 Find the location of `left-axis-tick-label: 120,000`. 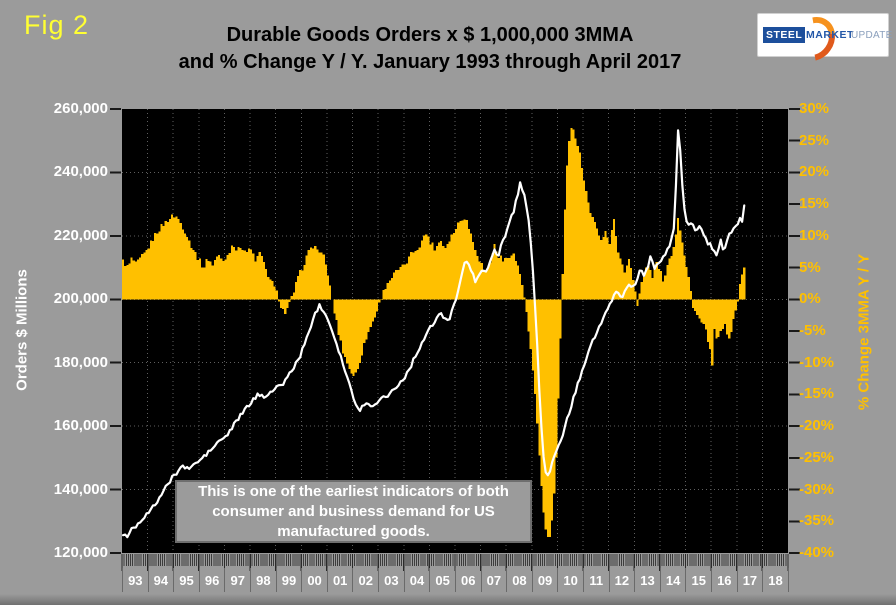

left-axis-tick-label: 120,000 is located at coordinates (80, 552).